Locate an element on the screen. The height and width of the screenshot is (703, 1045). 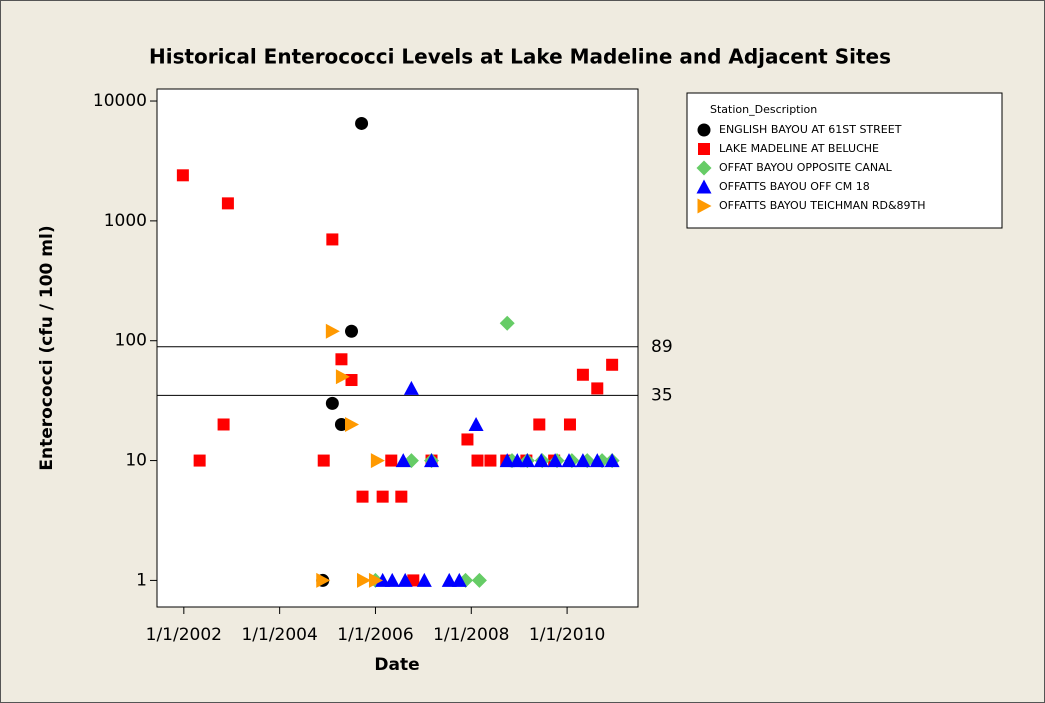
legend-label: ENGLISH BAYOU AT 61ST STREET is located at coordinates (810, 129).